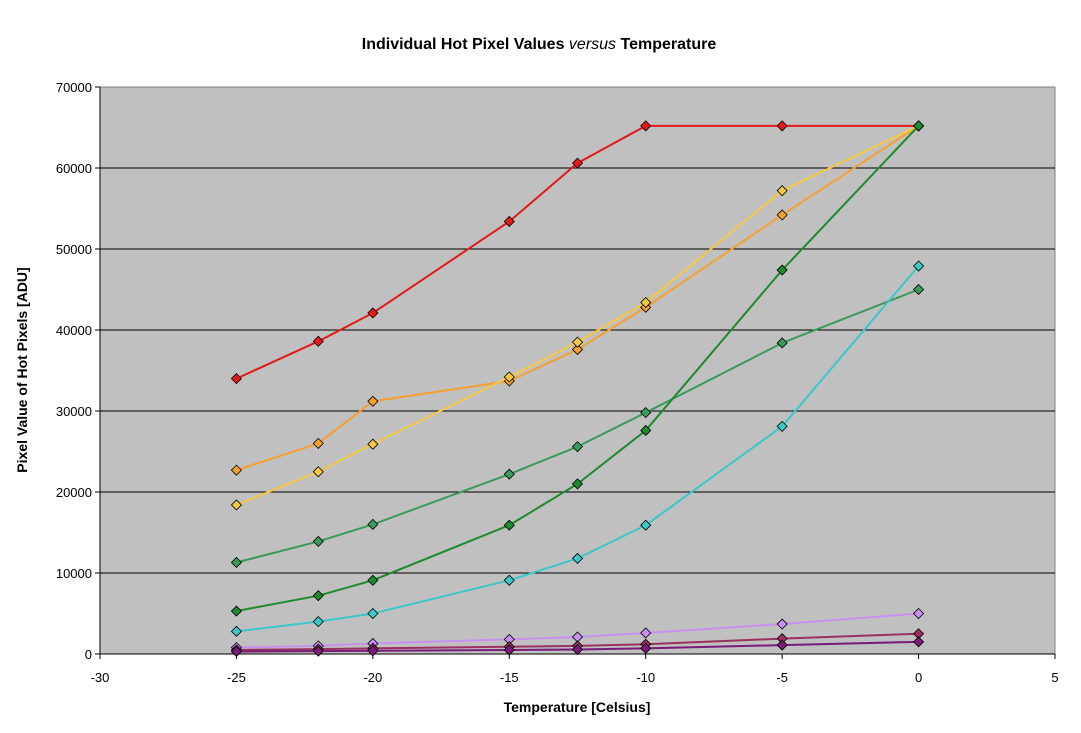 This screenshot has width=1081, height=733. Describe the element at coordinates (918, 677) in the screenshot. I see `x-tick-label: 0` at that location.